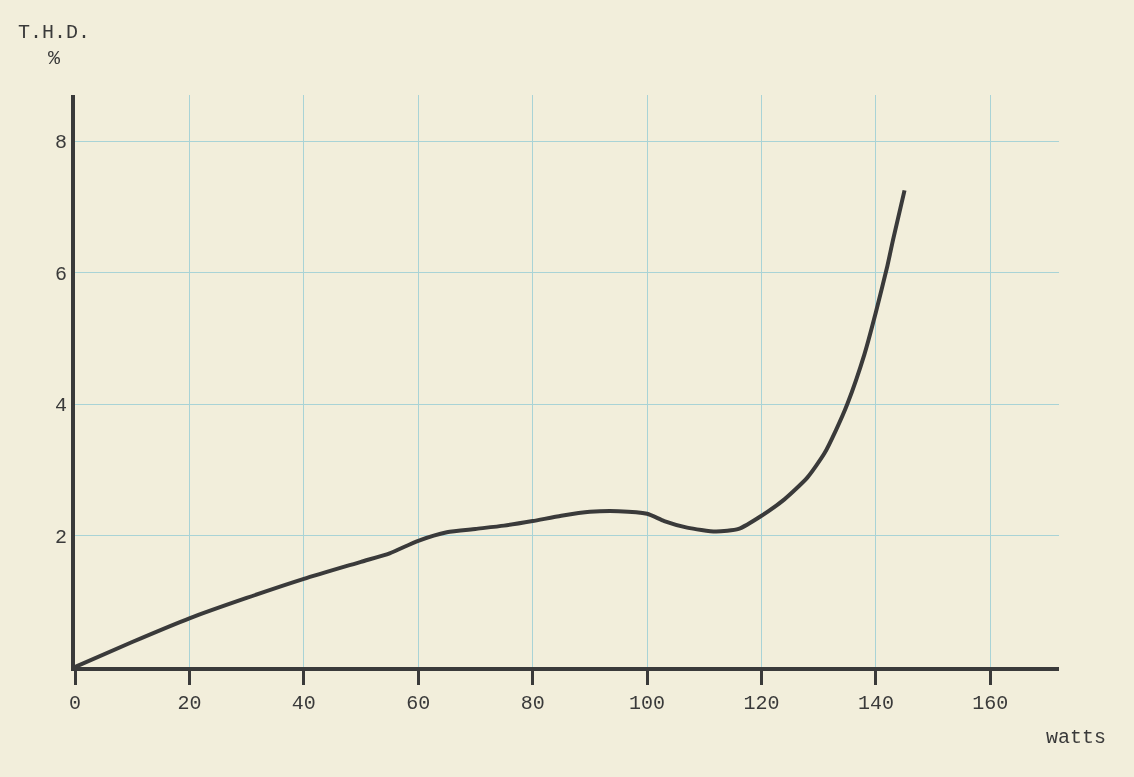 The image size is (1134, 777). I want to click on x-tick-label: 140, so click(875, 703).